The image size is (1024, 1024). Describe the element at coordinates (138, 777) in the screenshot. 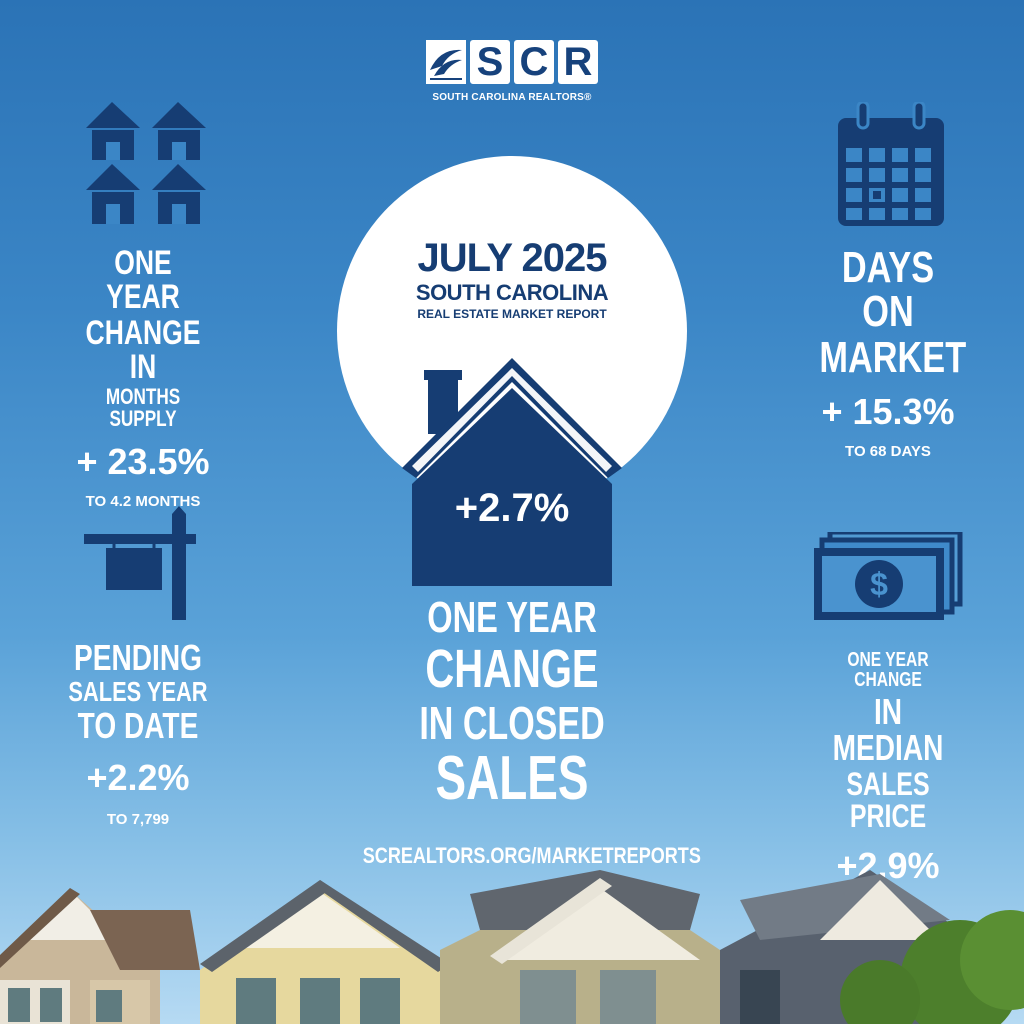

I see `pending-sales-change: +2.2%` at that location.